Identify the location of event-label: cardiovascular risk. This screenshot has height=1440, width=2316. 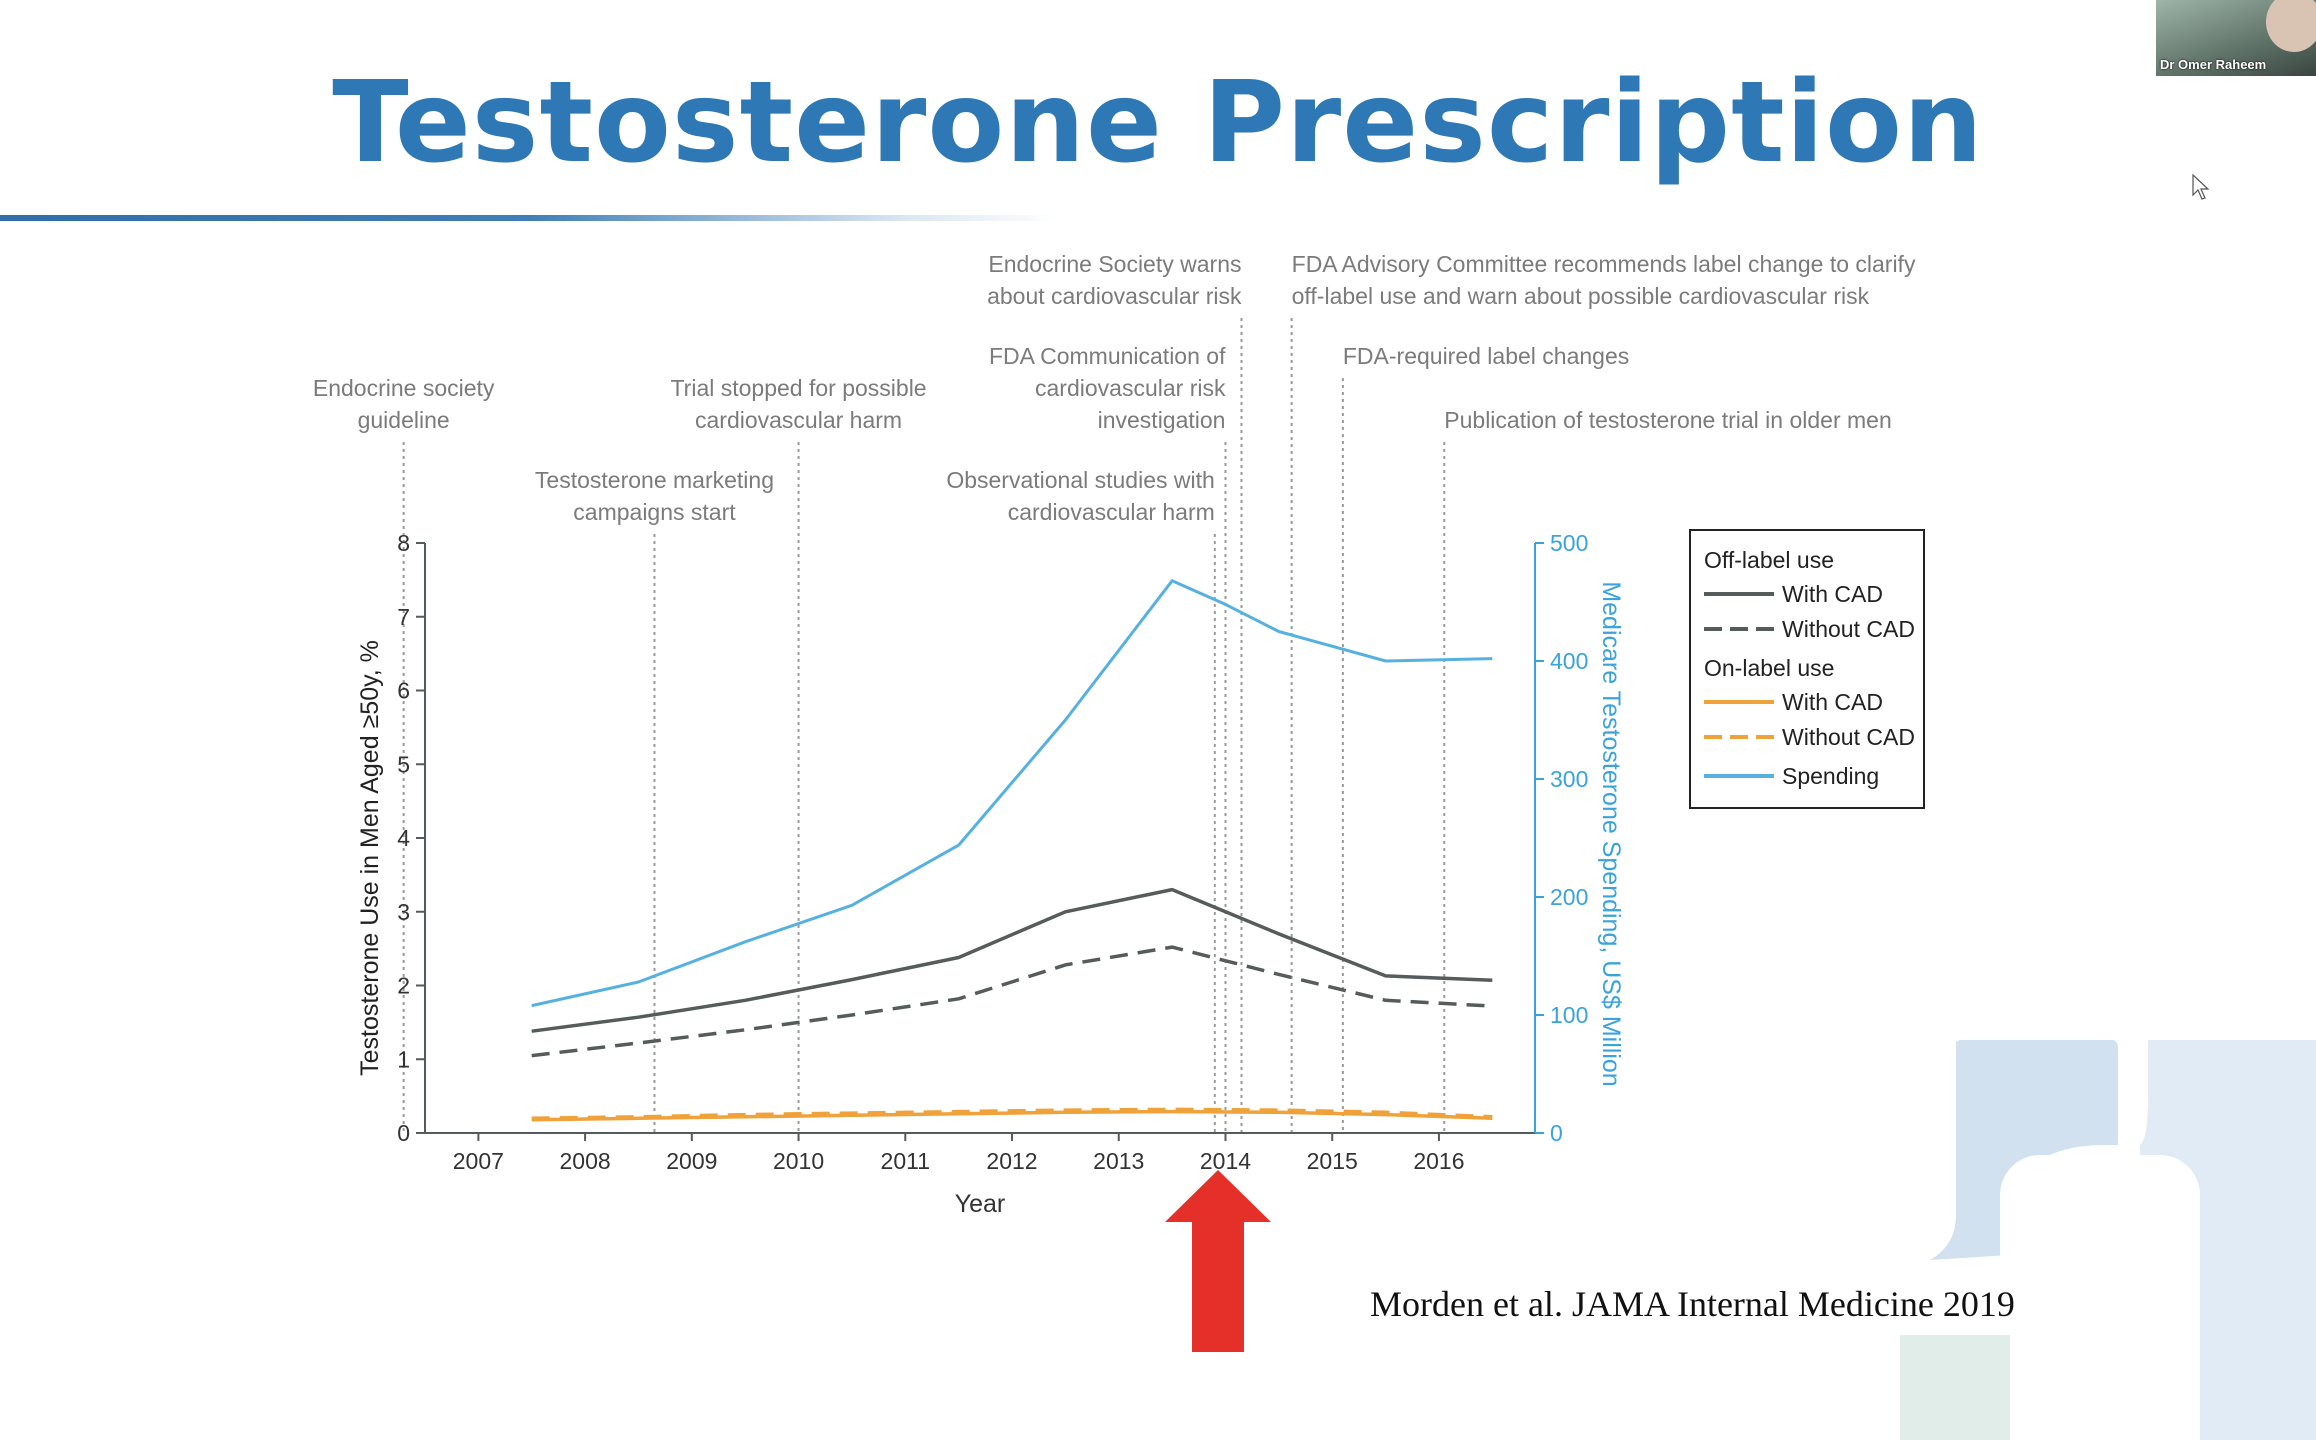
(1130, 388).